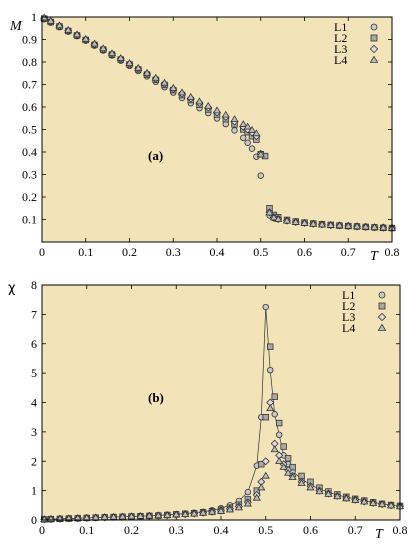 The width and height of the screenshot is (411, 550). What do you see at coordinates (34, 344) in the screenshot?
I see `y-tick-label: 6` at bounding box center [34, 344].